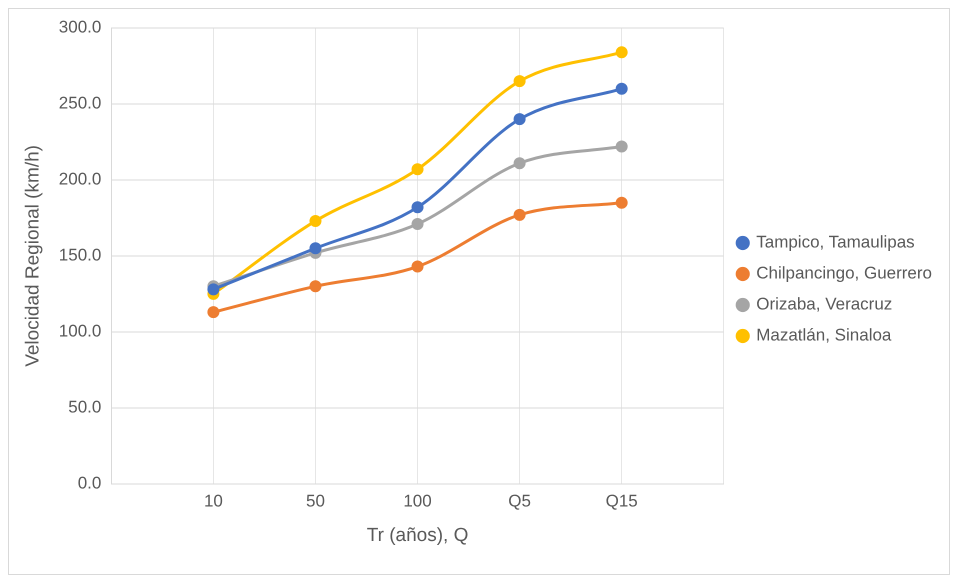  I want to click on x-axis-title: Tr (años), Q, so click(417, 535).